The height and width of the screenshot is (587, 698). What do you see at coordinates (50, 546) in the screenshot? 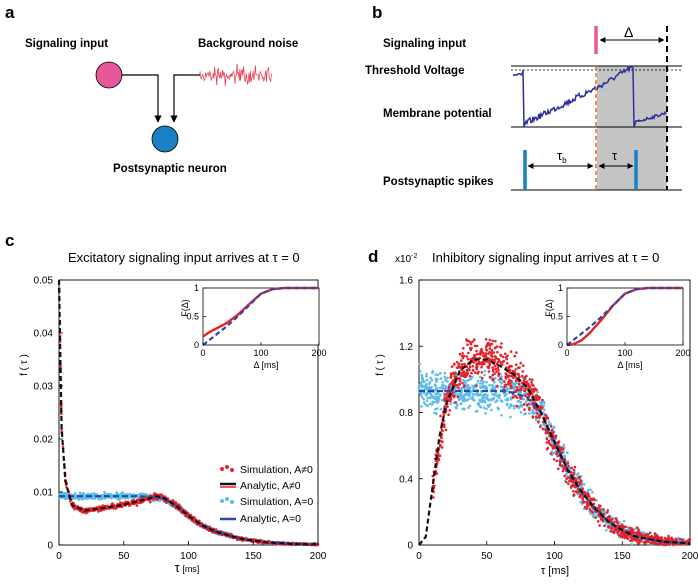
I see `y-tick-label: 0` at bounding box center [50, 546].